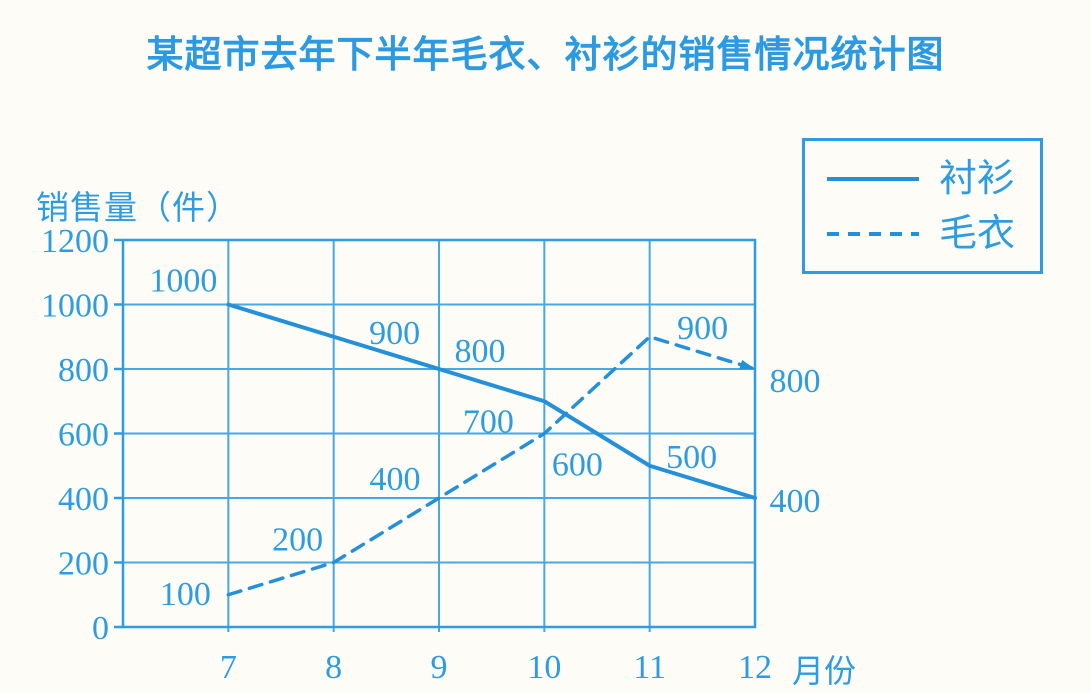  Describe the element at coordinates (75, 306) in the screenshot. I see `y-tick-label: 1000` at that location.